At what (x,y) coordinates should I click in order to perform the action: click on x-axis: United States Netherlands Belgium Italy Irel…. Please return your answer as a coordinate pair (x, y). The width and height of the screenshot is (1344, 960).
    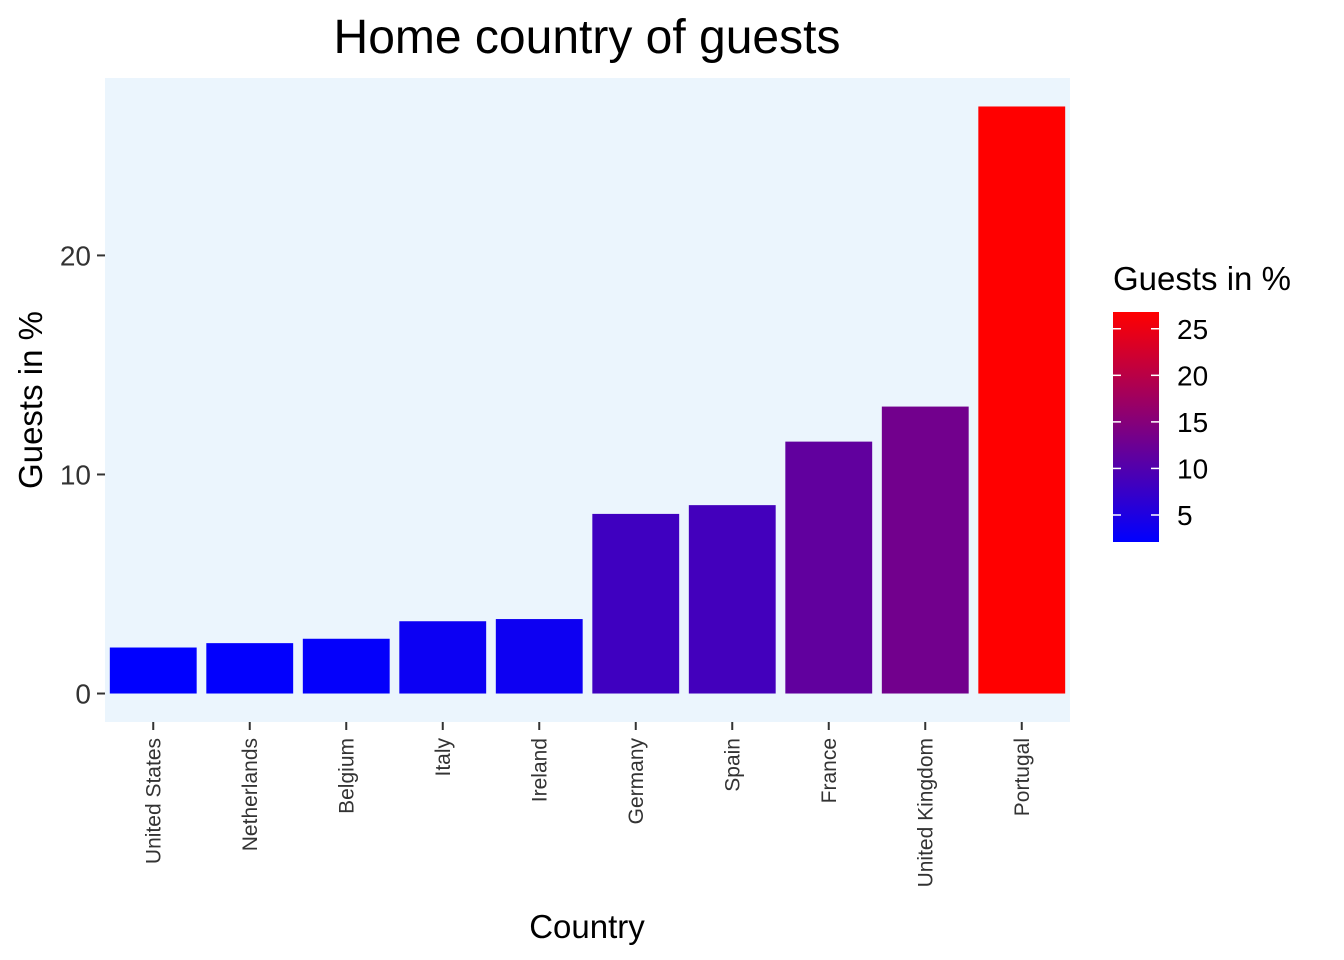
    Looking at the image, I should click on (588, 804).